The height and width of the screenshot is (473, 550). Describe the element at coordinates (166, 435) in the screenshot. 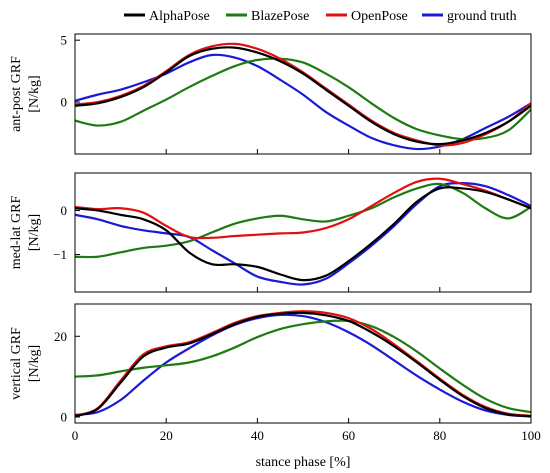

I see `x-tick-label: 20` at that location.